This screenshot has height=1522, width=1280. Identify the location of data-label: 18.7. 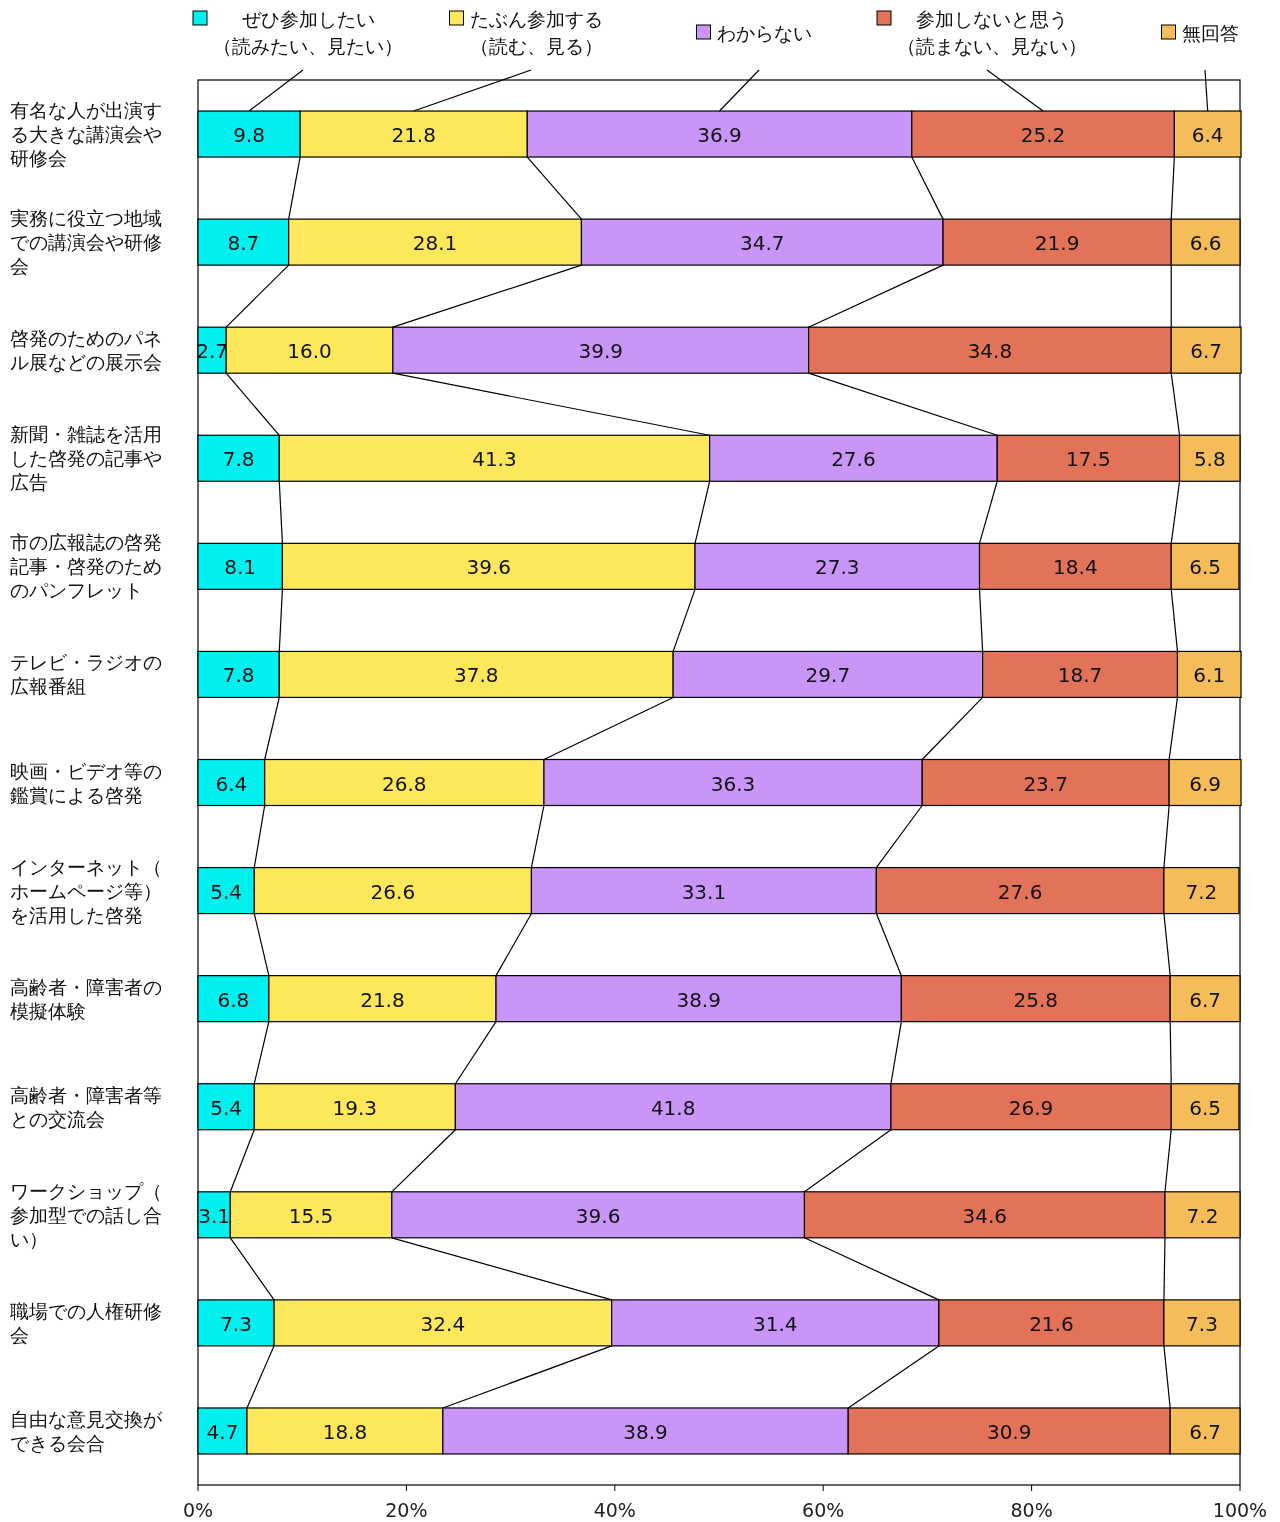
(1080, 675).